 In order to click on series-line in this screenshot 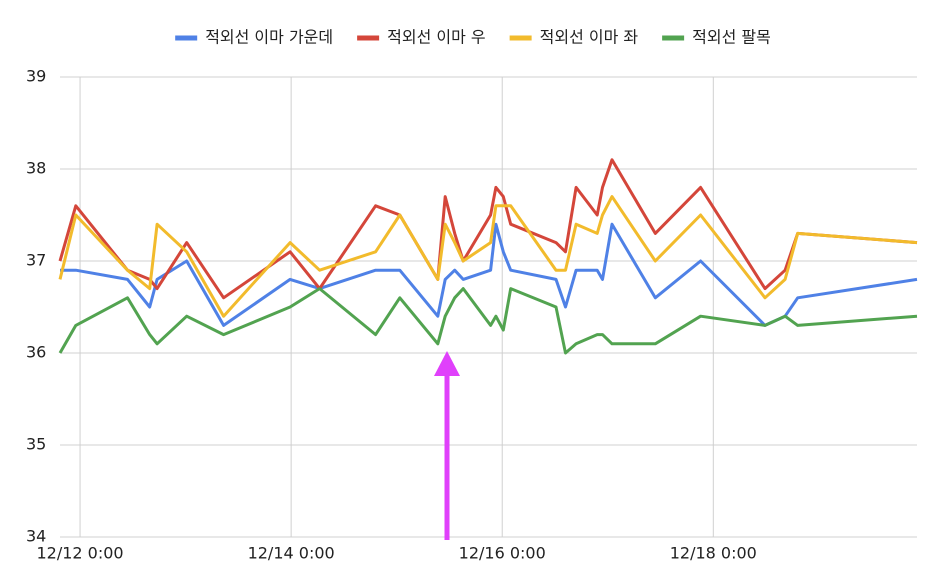, I will do `click(488, 321)`.